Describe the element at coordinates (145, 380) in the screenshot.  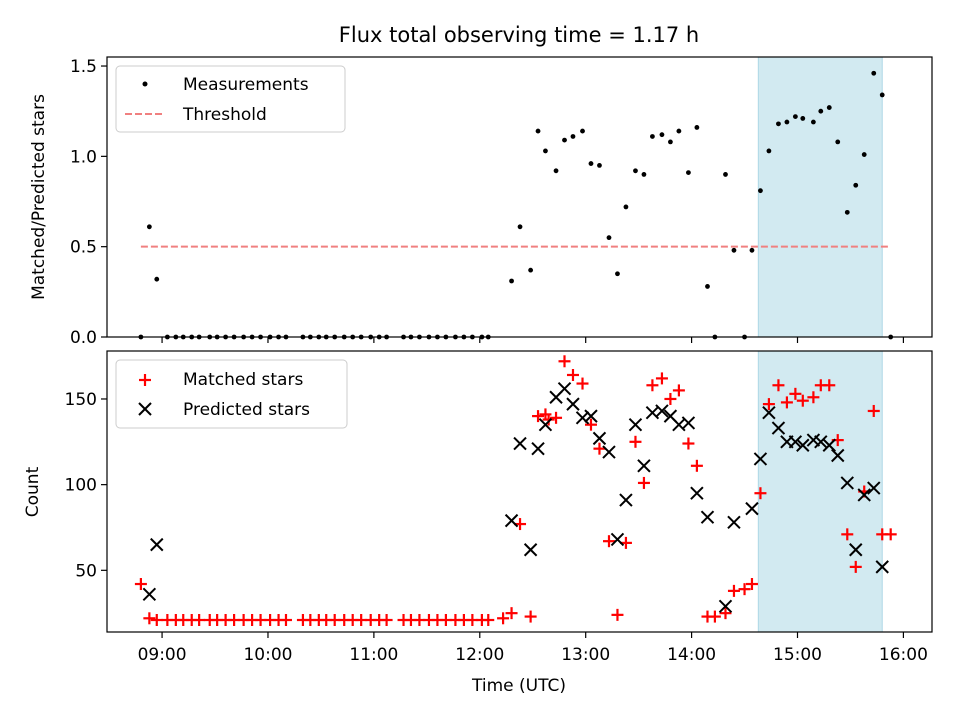
I see `legend-matched-marker` at that location.